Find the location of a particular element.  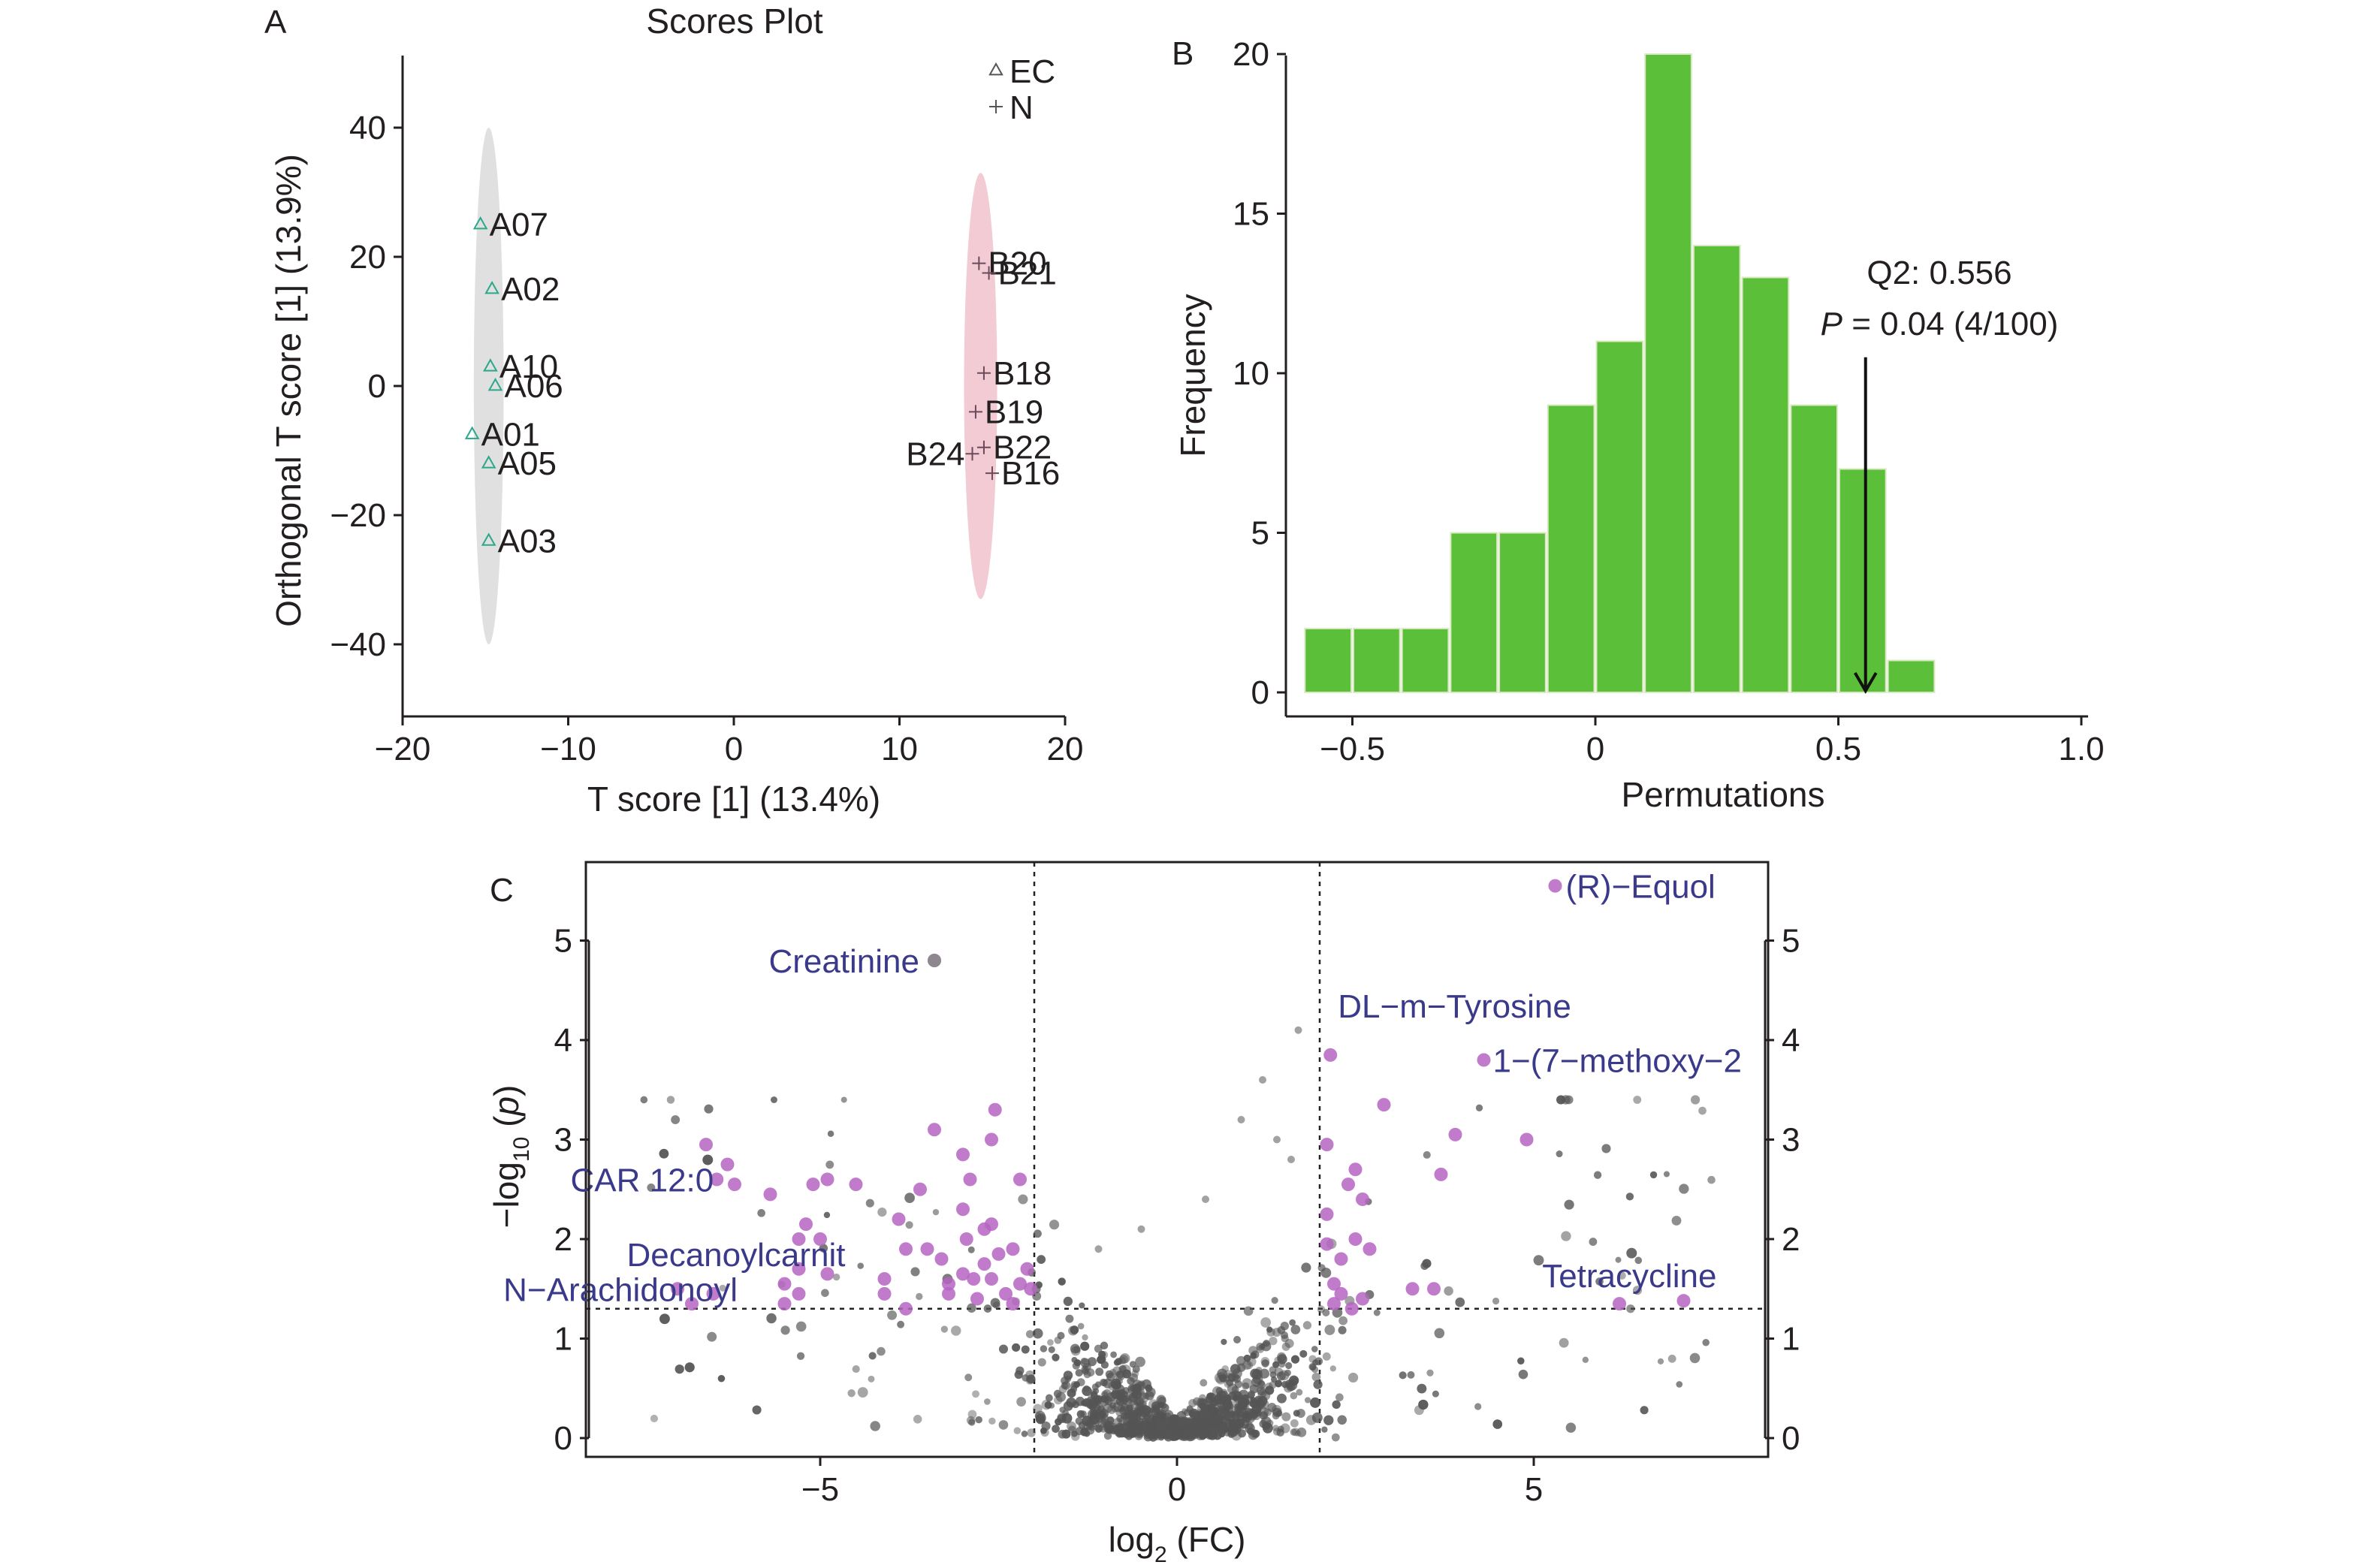

x-tick-label: −0.5 is located at coordinates (1352, 749).